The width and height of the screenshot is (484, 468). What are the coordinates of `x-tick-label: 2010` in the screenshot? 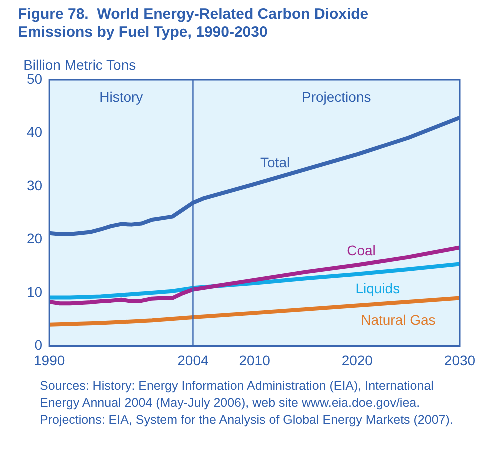 It's located at (255, 360).